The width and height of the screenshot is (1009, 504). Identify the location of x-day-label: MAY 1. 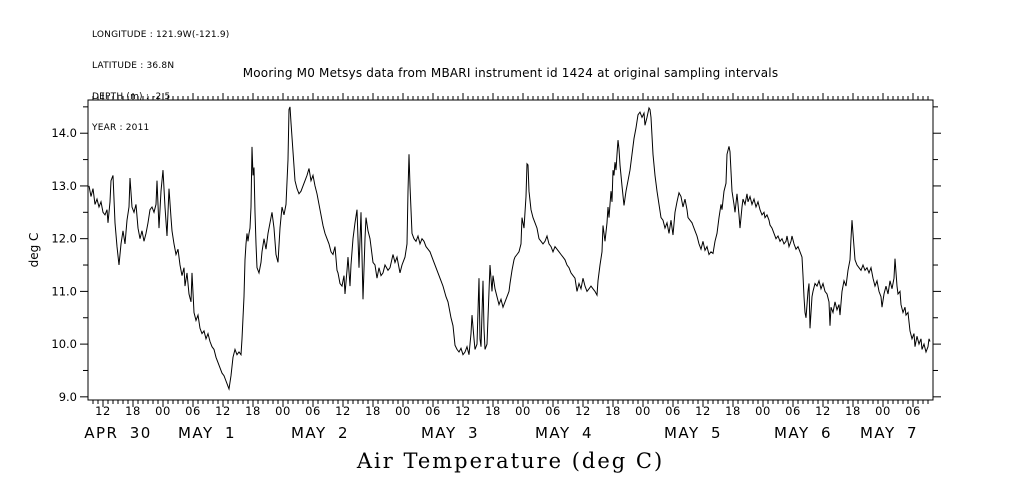
(207, 433).